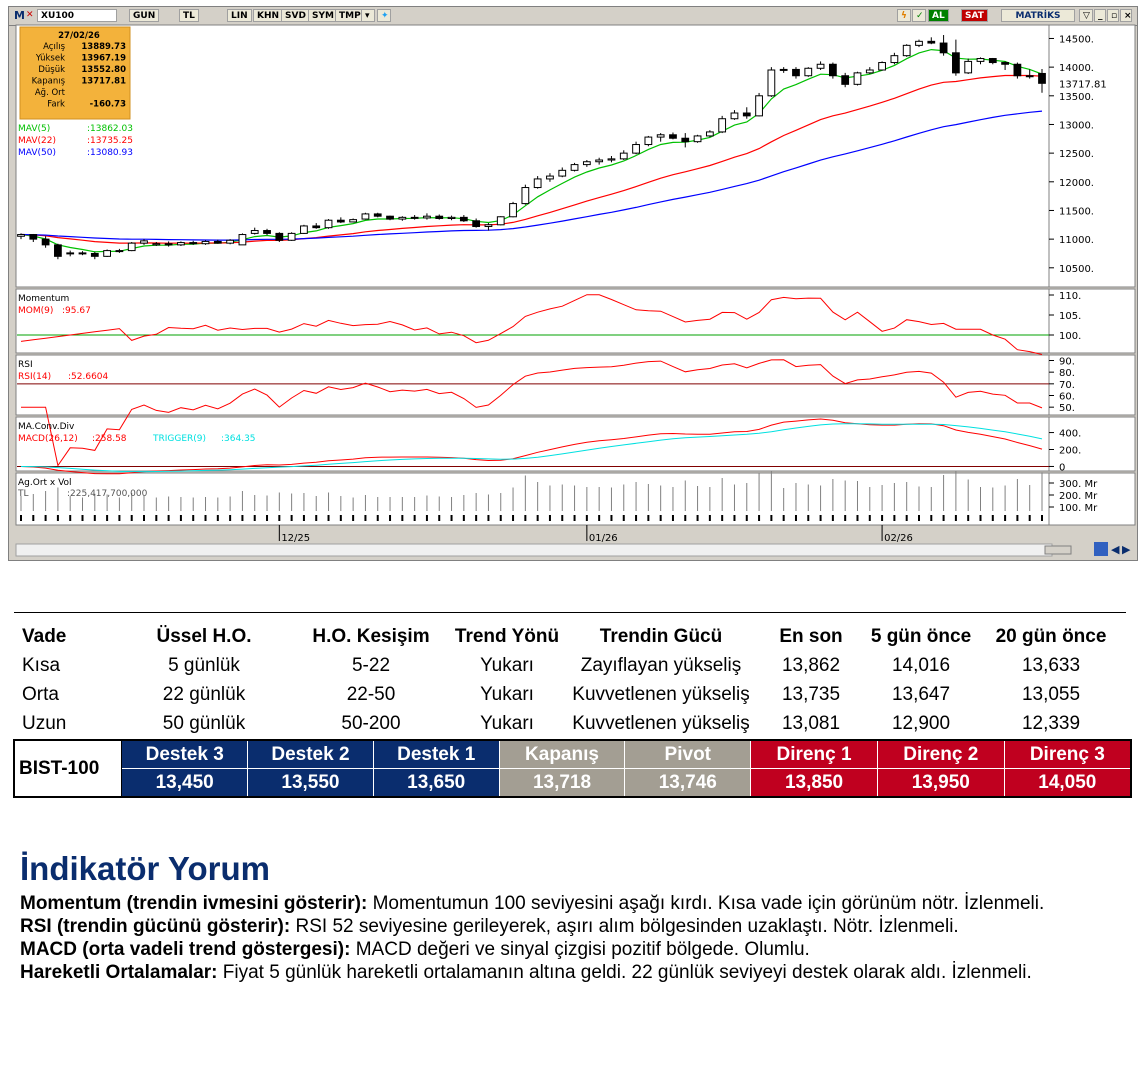 The height and width of the screenshot is (1086, 1142). Describe the element at coordinates (921, 636) in the screenshot. I see `table-header-cell: 5 gün önce` at that location.